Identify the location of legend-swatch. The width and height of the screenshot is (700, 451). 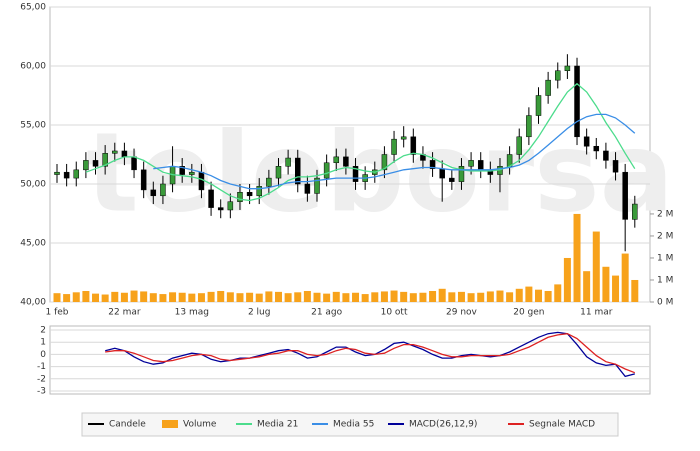
(170, 424).